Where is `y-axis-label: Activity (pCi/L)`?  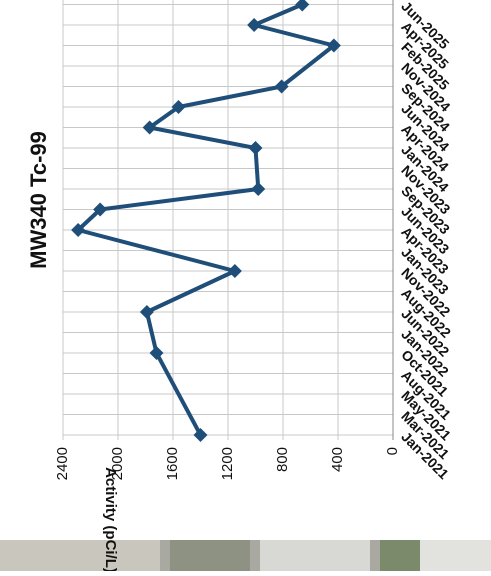 y-axis-label: Activity (pCi/L) is located at coordinates (110, 519).